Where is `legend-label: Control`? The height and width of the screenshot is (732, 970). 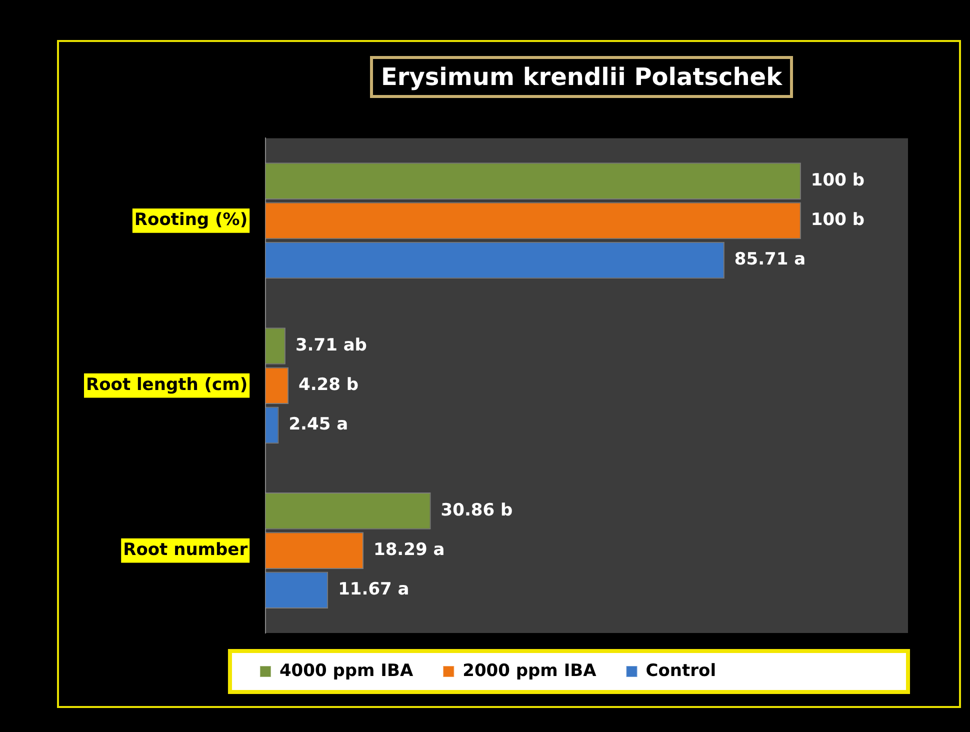 legend-label: Control is located at coordinates (681, 670).